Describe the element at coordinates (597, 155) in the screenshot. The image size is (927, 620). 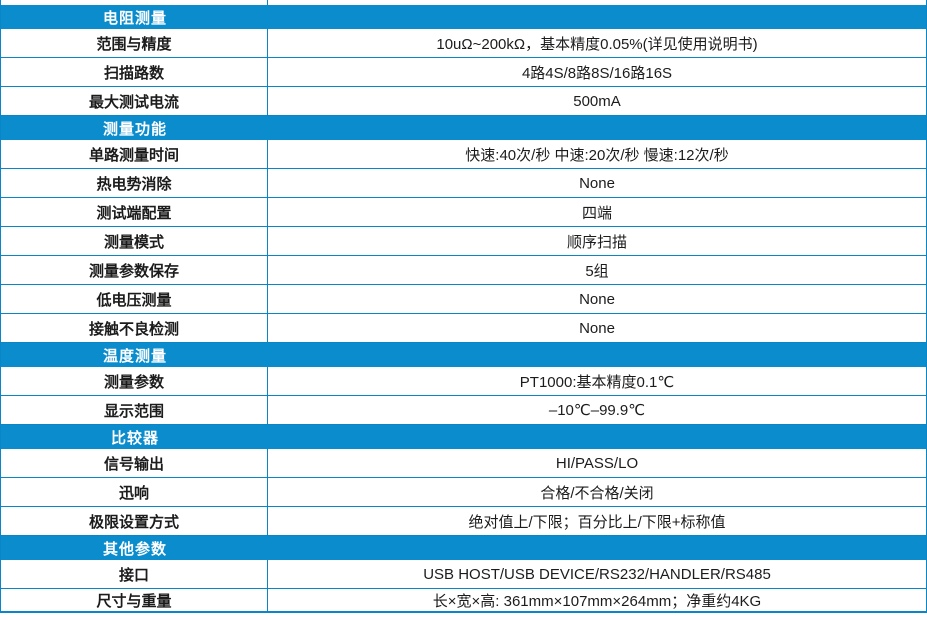
I see `spec-value: 快速:40次/秒 中速:20次/秒 慢速:12次/秒` at that location.